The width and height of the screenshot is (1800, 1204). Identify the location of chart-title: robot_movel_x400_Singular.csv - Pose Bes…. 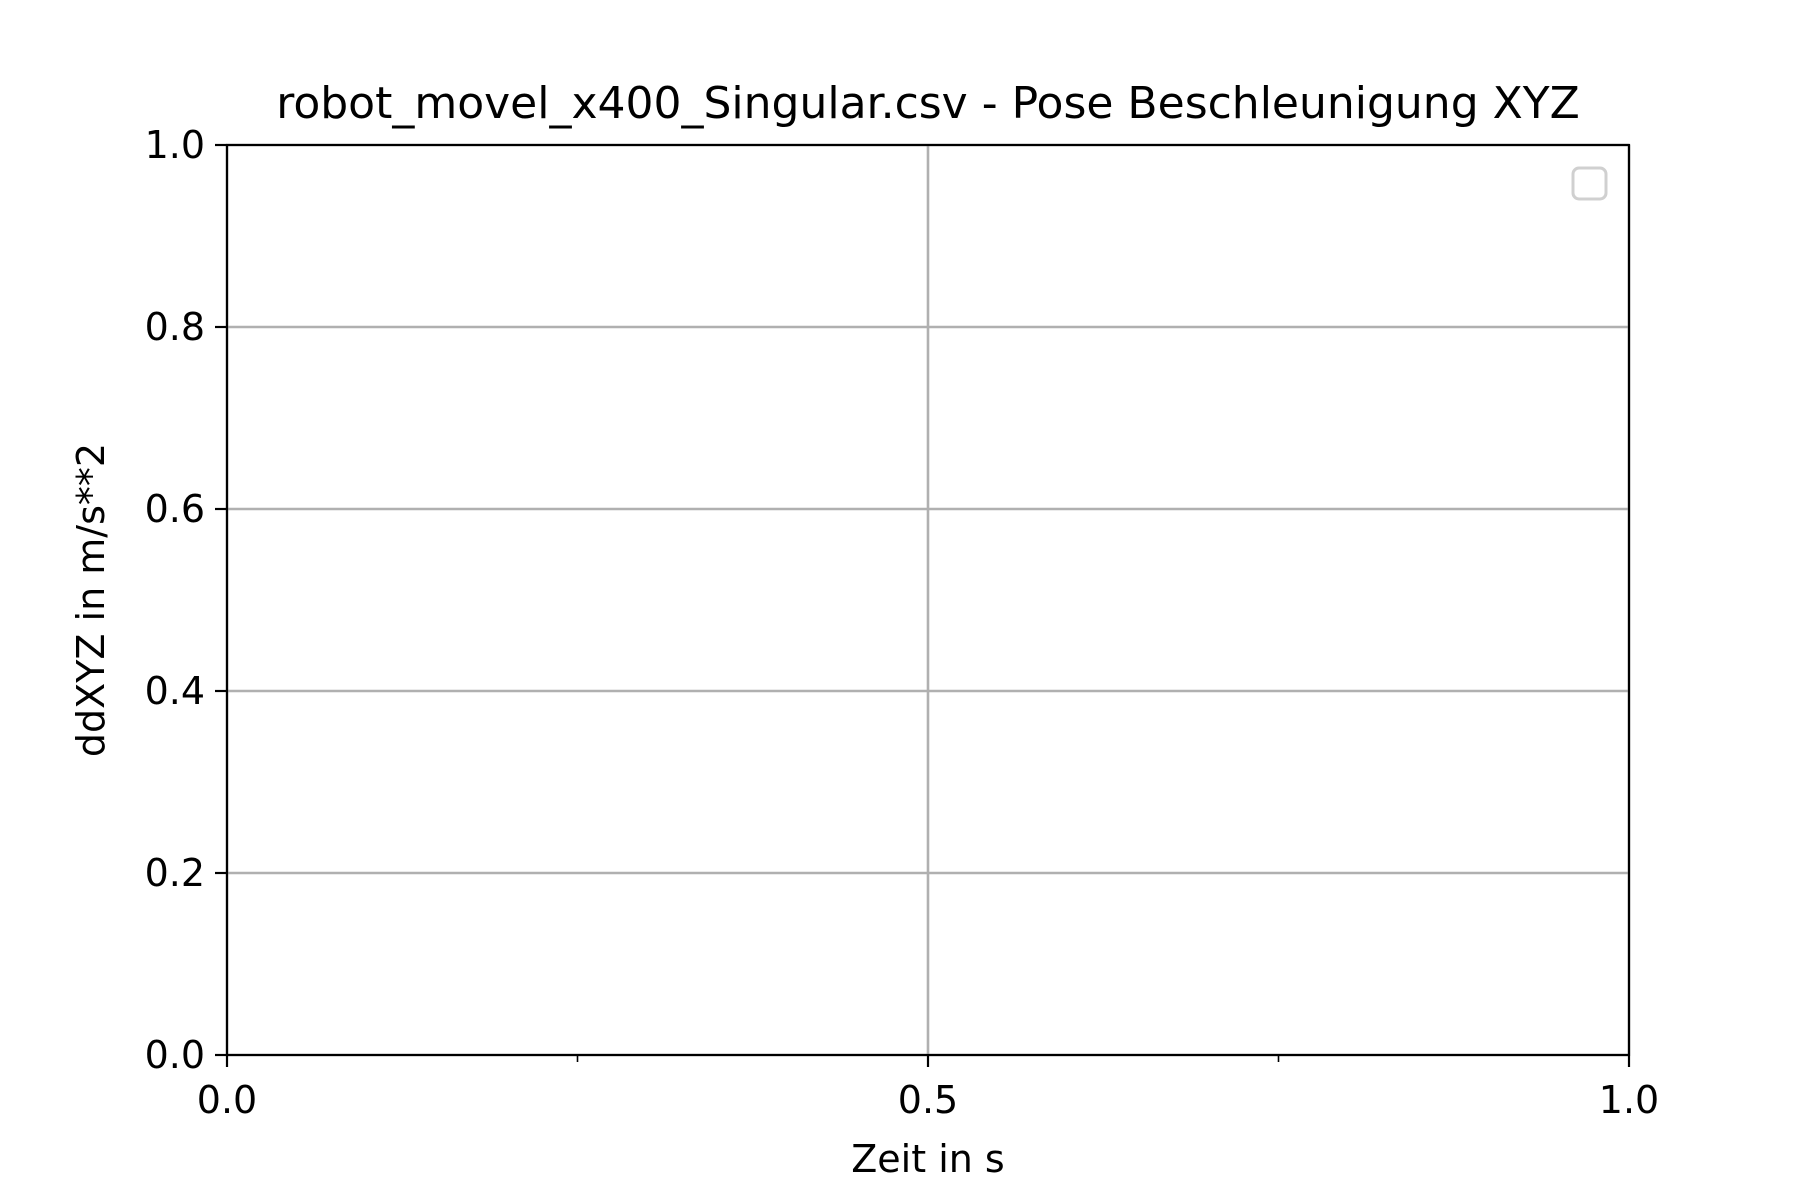
(928, 103).